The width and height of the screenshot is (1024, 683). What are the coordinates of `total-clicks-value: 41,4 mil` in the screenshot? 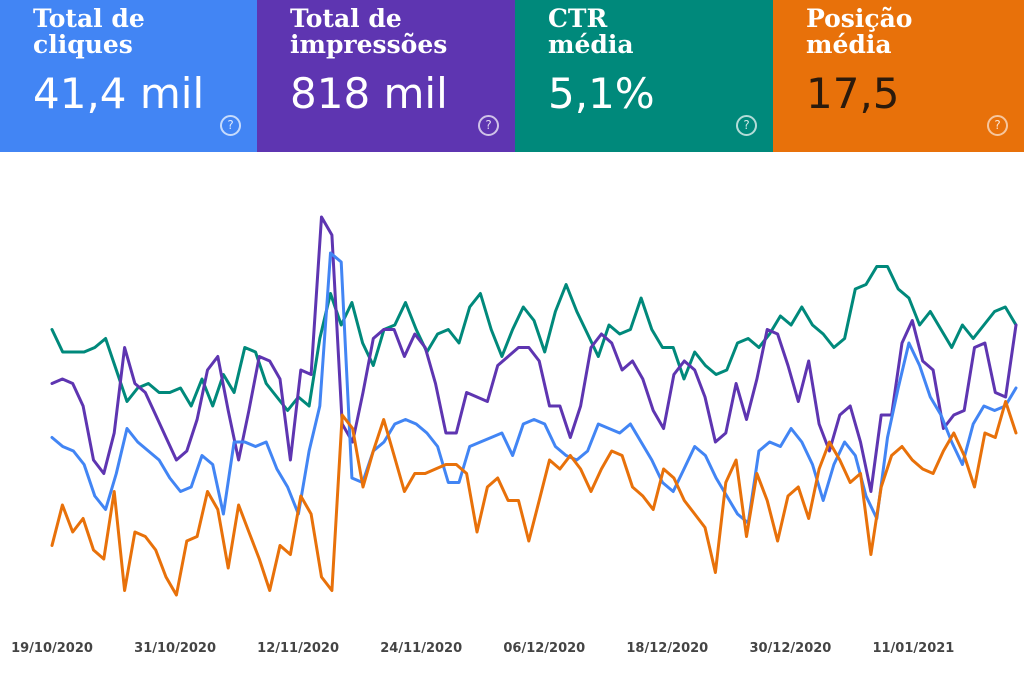 It's located at (119, 93).